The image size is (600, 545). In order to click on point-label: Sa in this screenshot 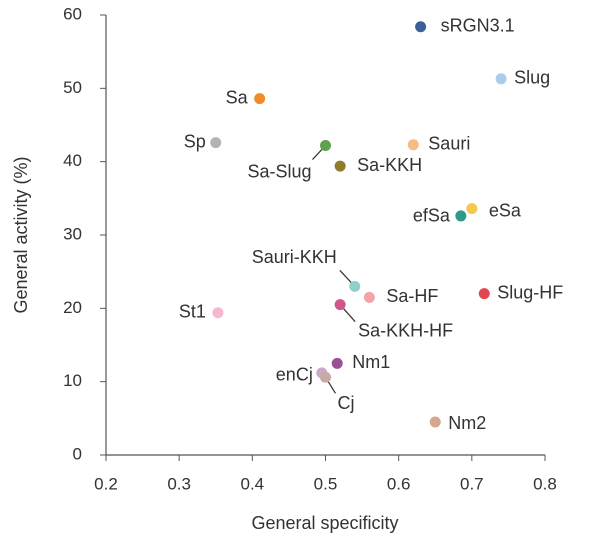, I will do `click(237, 97)`.